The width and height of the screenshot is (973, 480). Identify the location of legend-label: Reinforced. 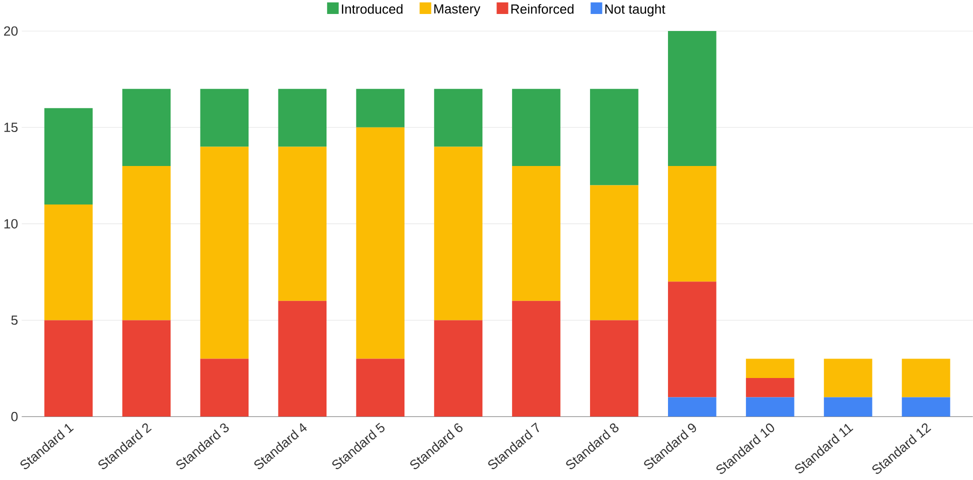
(542, 9).